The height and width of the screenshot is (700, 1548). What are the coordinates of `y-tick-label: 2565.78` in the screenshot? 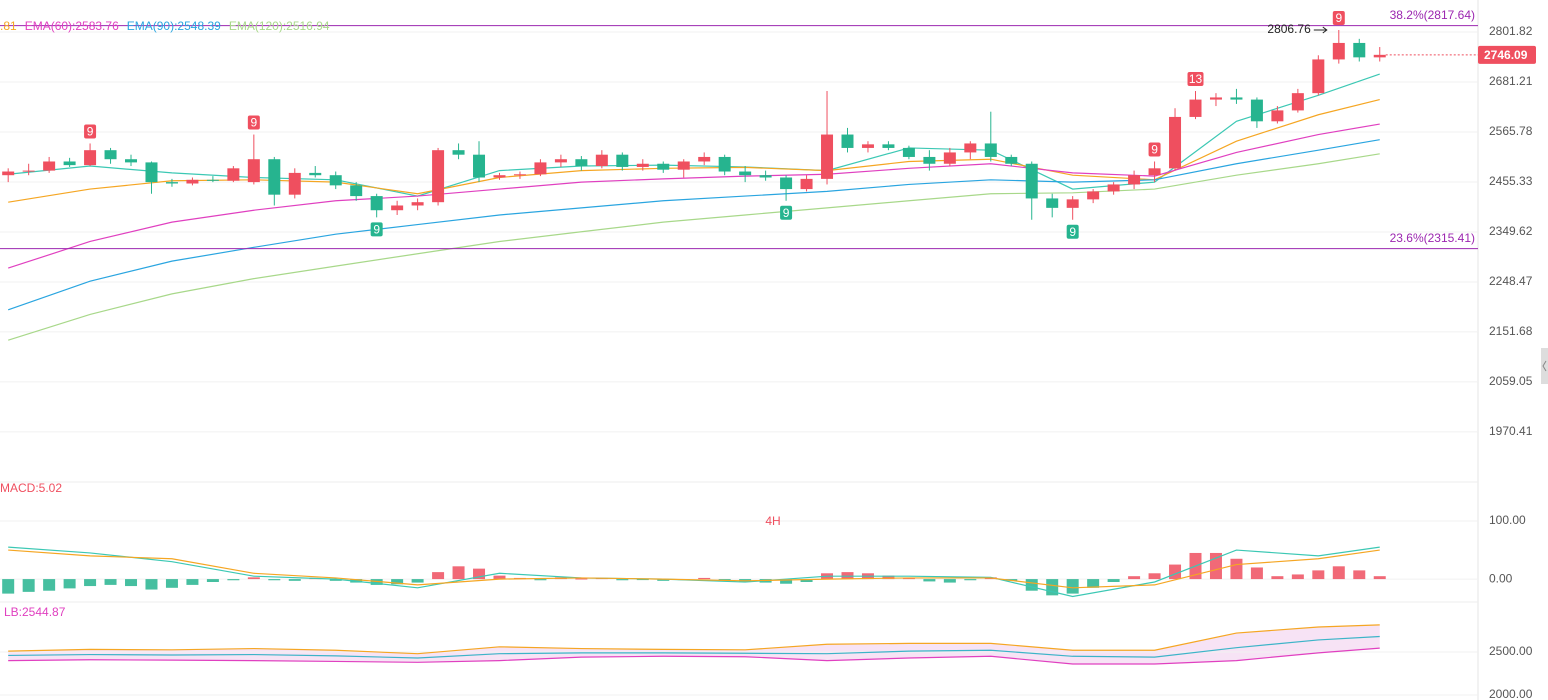 It's located at (1511, 131).